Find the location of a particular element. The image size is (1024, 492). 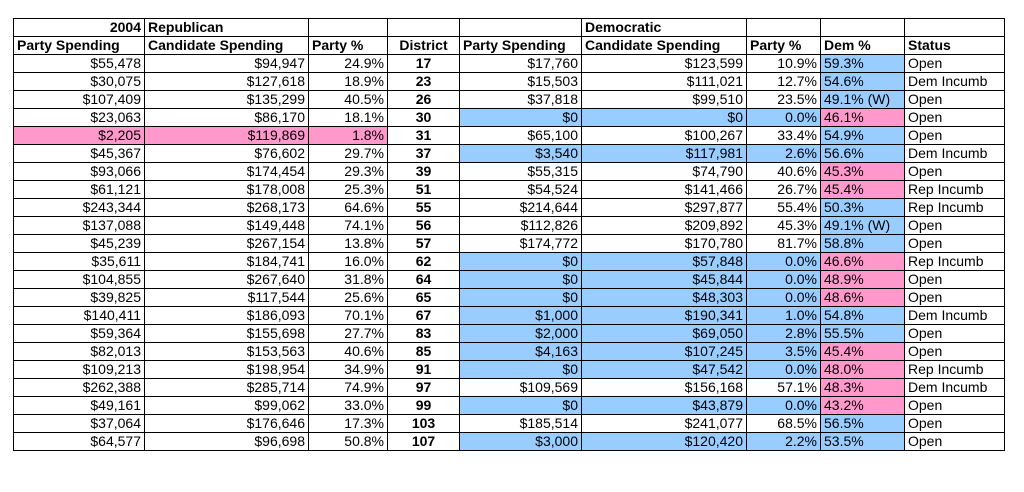

rep-candidate-spending-cell: $127,618 is located at coordinates (226, 81).